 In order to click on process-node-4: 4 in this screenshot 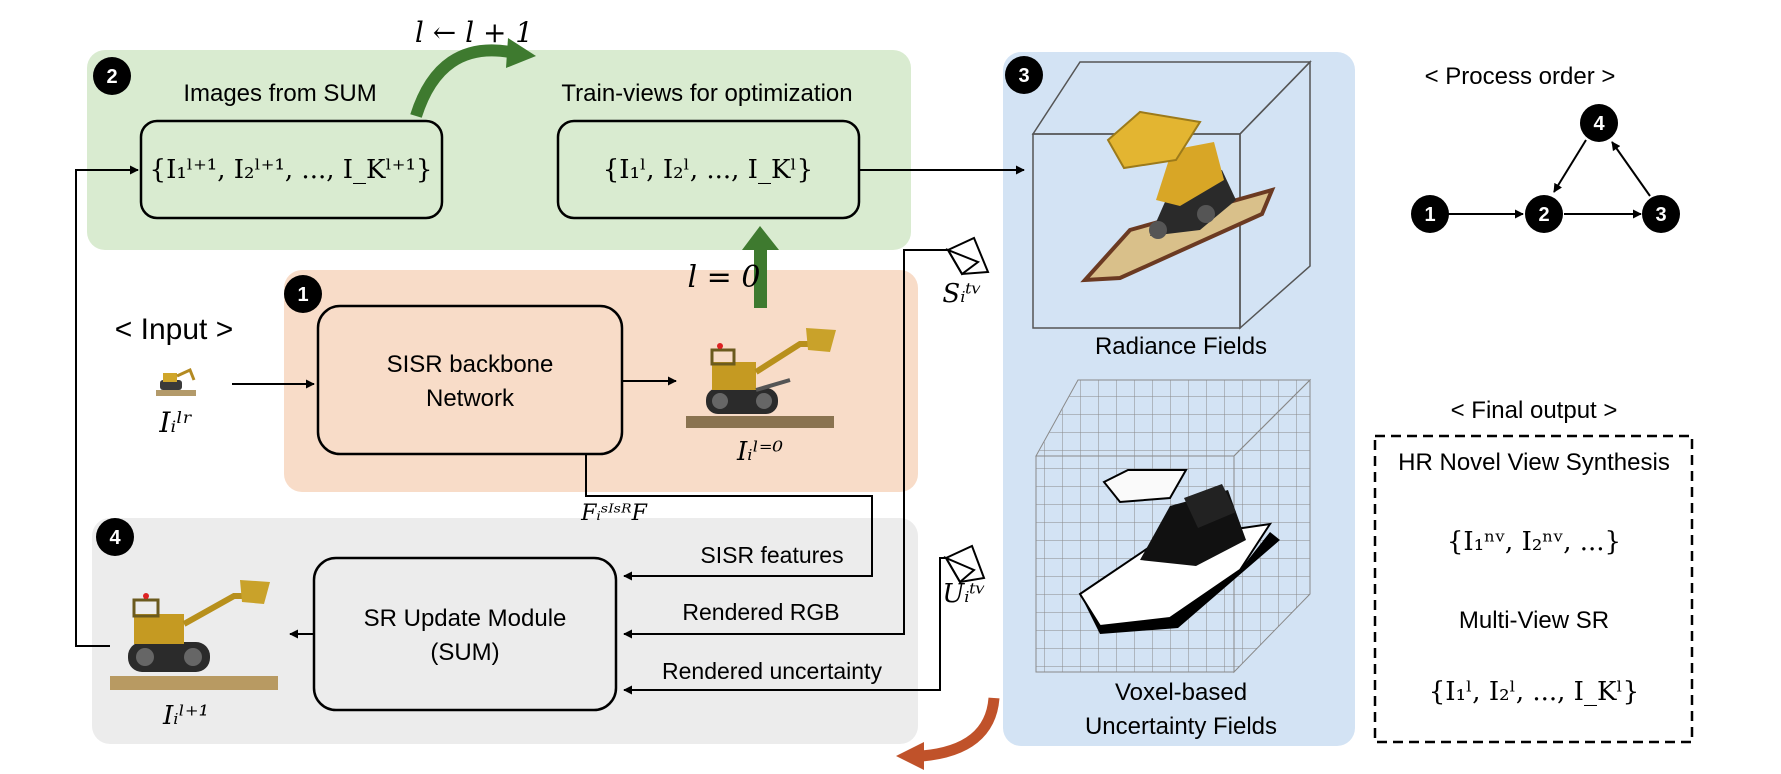, I will do `click(1599, 123)`.